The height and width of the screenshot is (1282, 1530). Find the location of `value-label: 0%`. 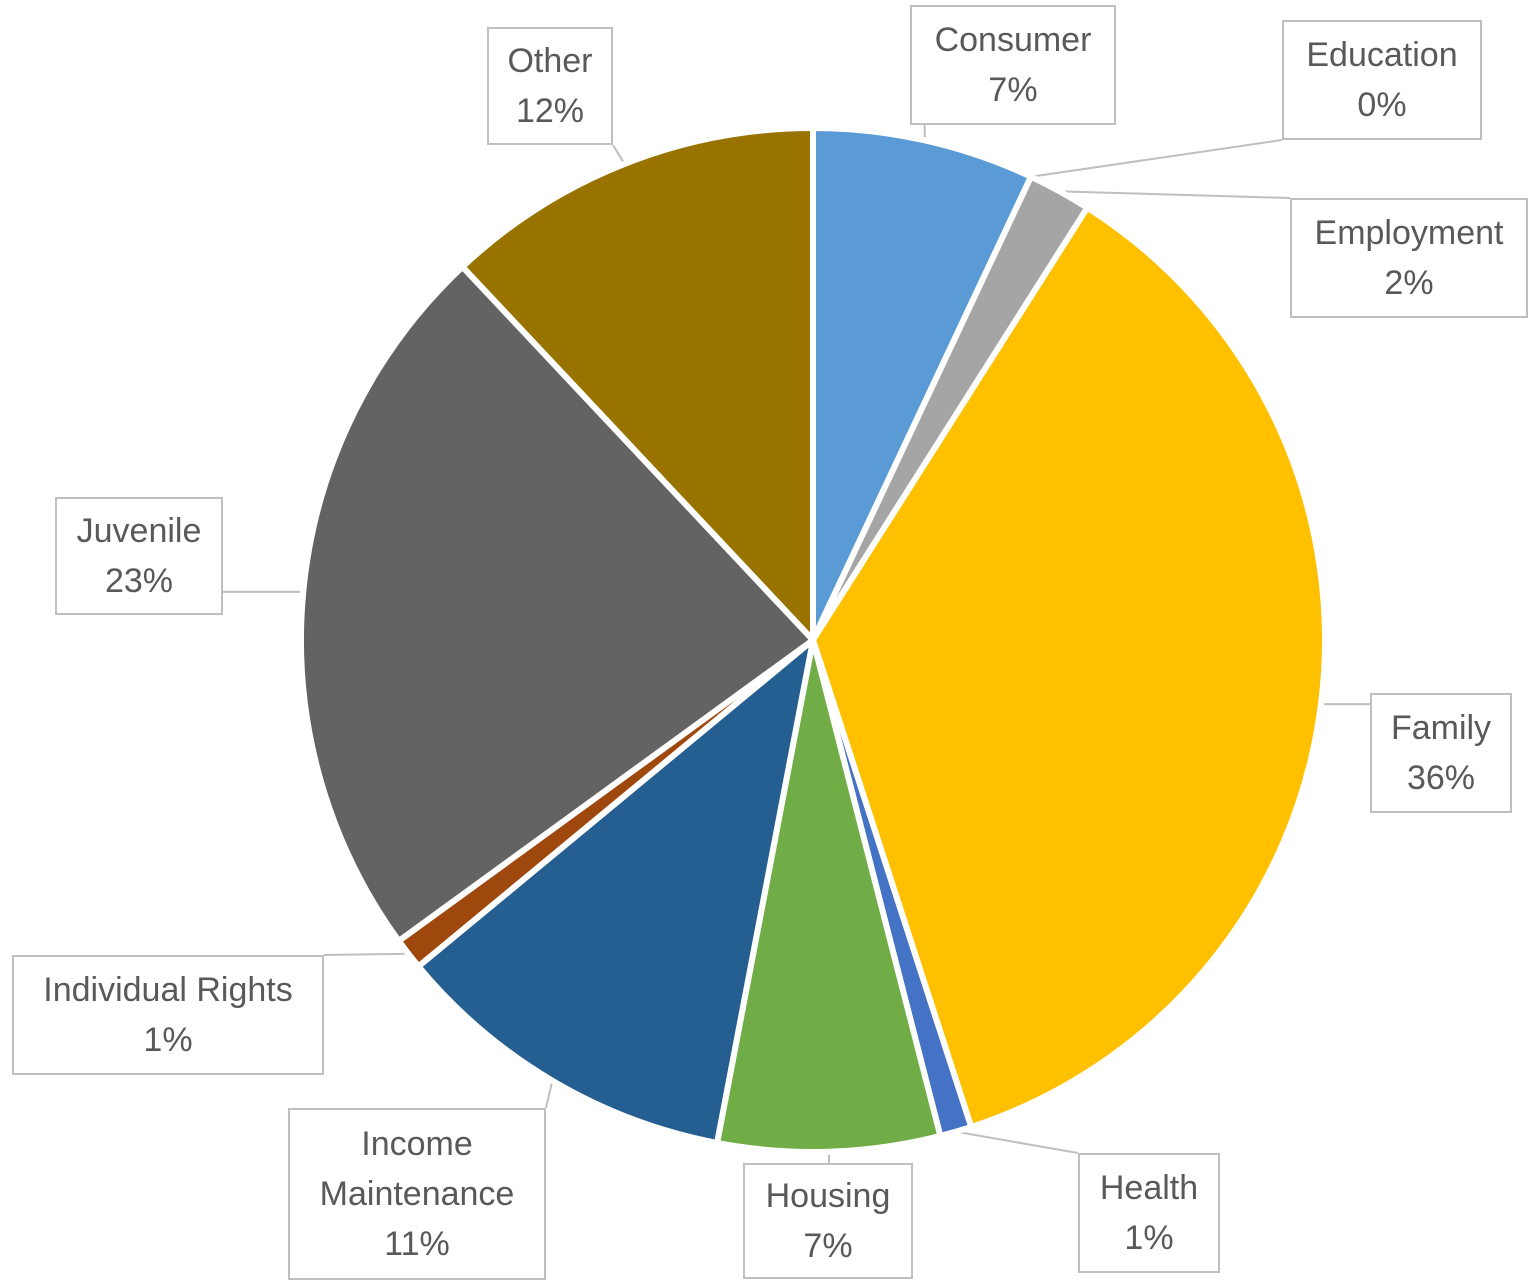

value-label: 0% is located at coordinates (1382, 105).